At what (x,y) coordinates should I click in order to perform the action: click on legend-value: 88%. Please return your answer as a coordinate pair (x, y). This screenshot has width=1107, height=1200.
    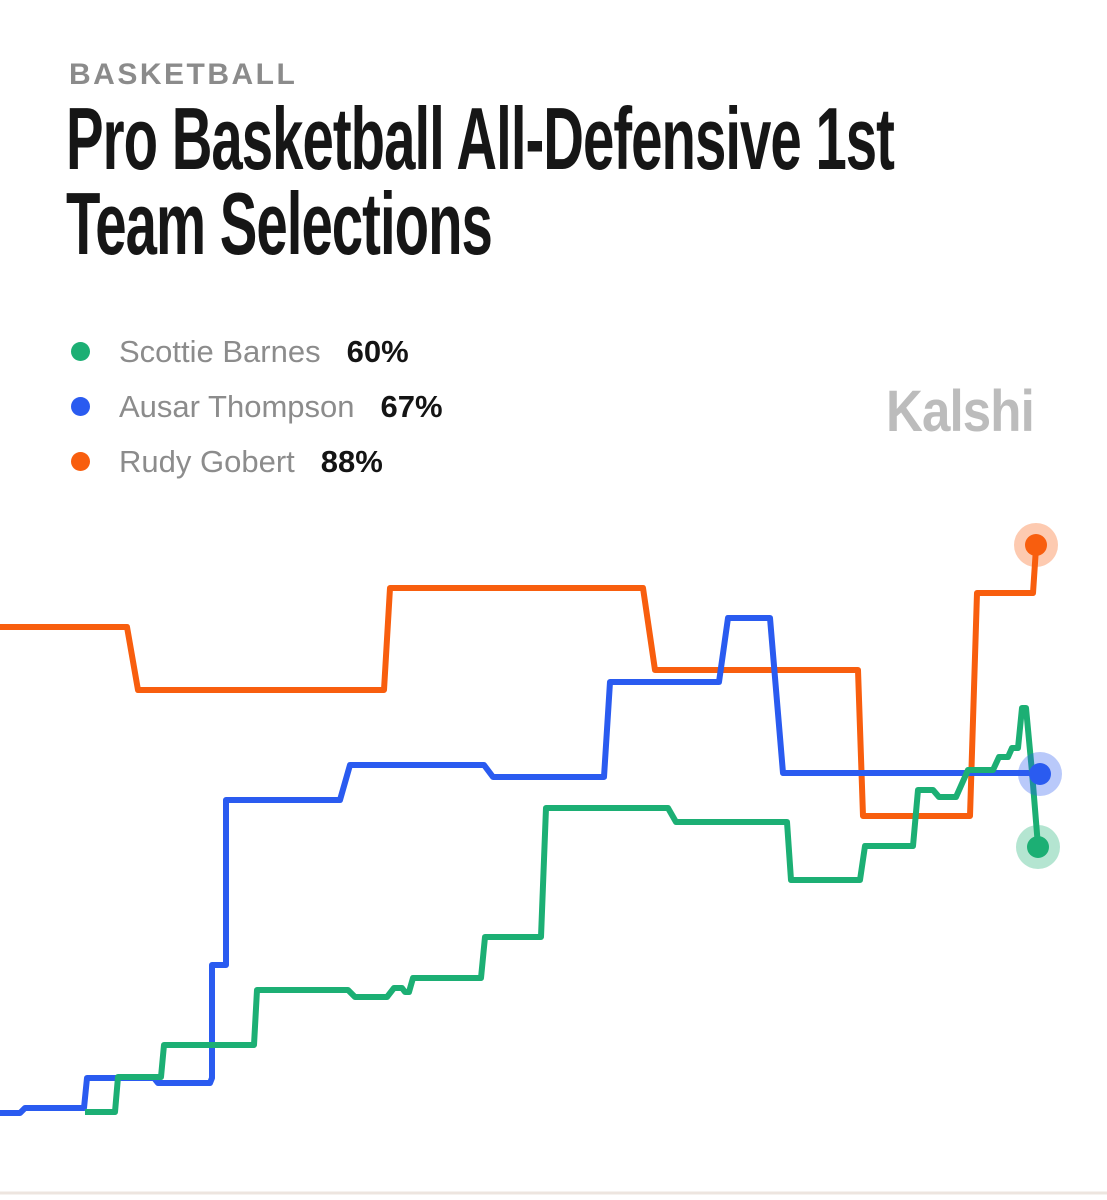
    Looking at the image, I should click on (351, 461).